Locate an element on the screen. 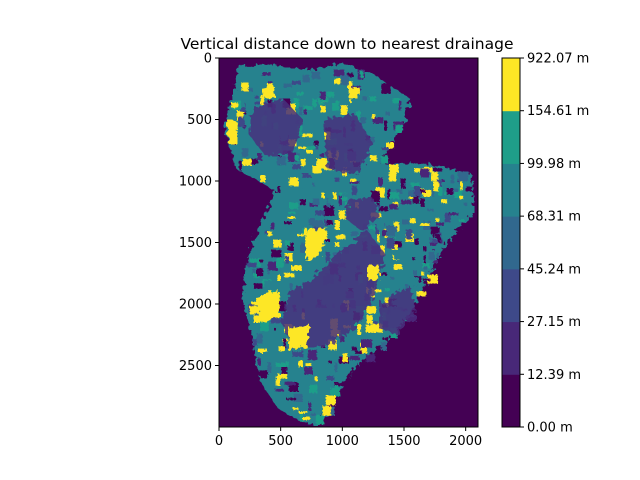 The image size is (640, 480). colorbar-tick-label: 154.61 m is located at coordinates (558, 111).